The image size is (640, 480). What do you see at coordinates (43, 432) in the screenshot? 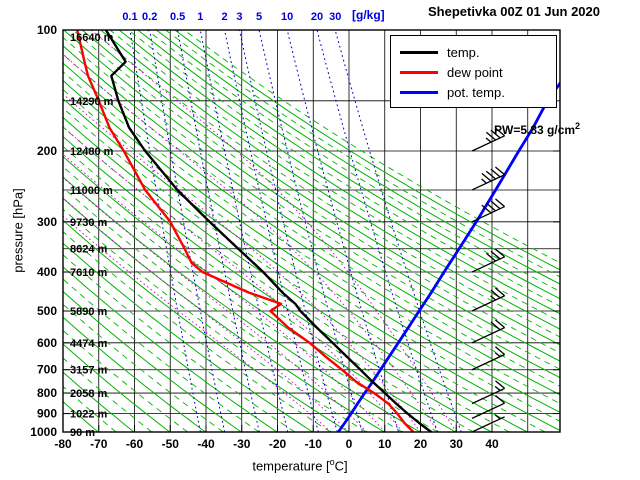
I see `svg-text: 1000` at bounding box center [43, 432].